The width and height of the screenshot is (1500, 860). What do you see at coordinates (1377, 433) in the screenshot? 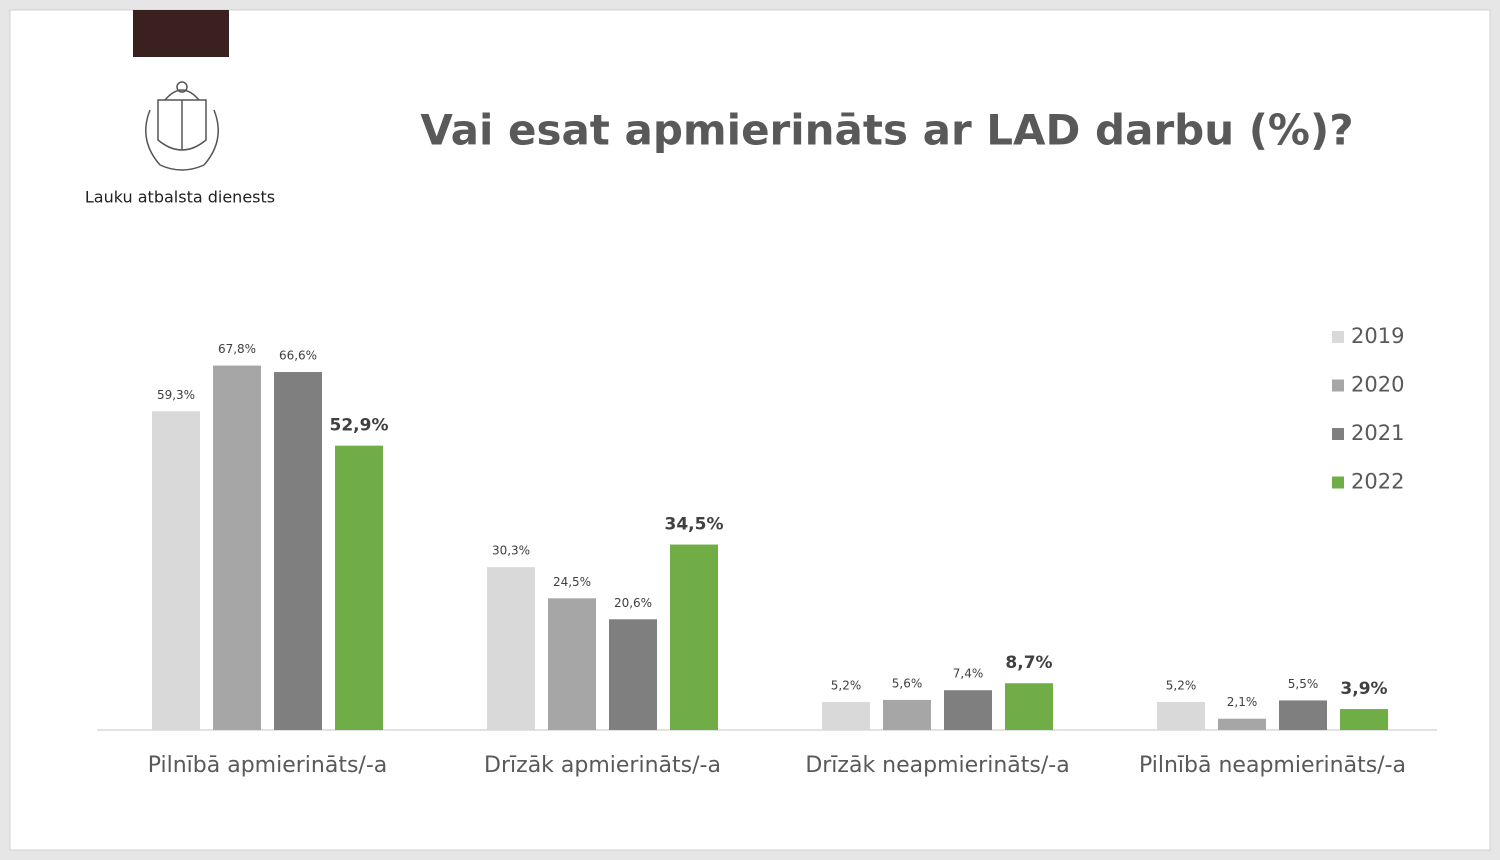
I see `legend-label: 2021` at bounding box center [1377, 433].